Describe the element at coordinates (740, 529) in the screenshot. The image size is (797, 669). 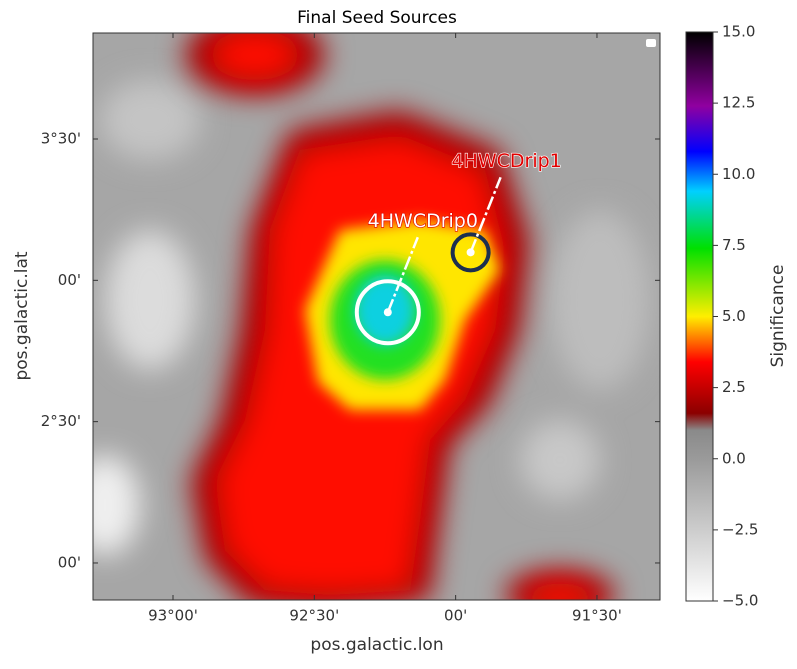
I see `colorbar-tick-label: −2.5` at that location.